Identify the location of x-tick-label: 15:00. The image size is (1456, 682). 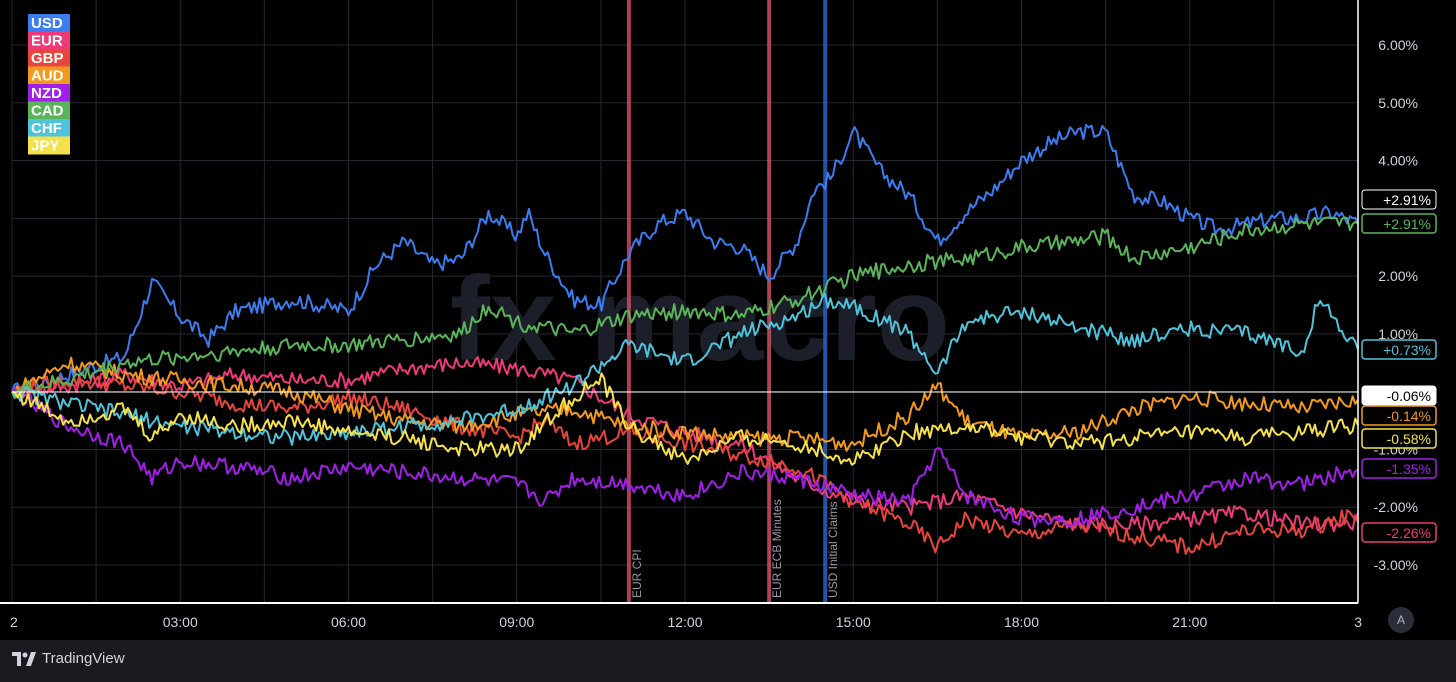
(853, 622).